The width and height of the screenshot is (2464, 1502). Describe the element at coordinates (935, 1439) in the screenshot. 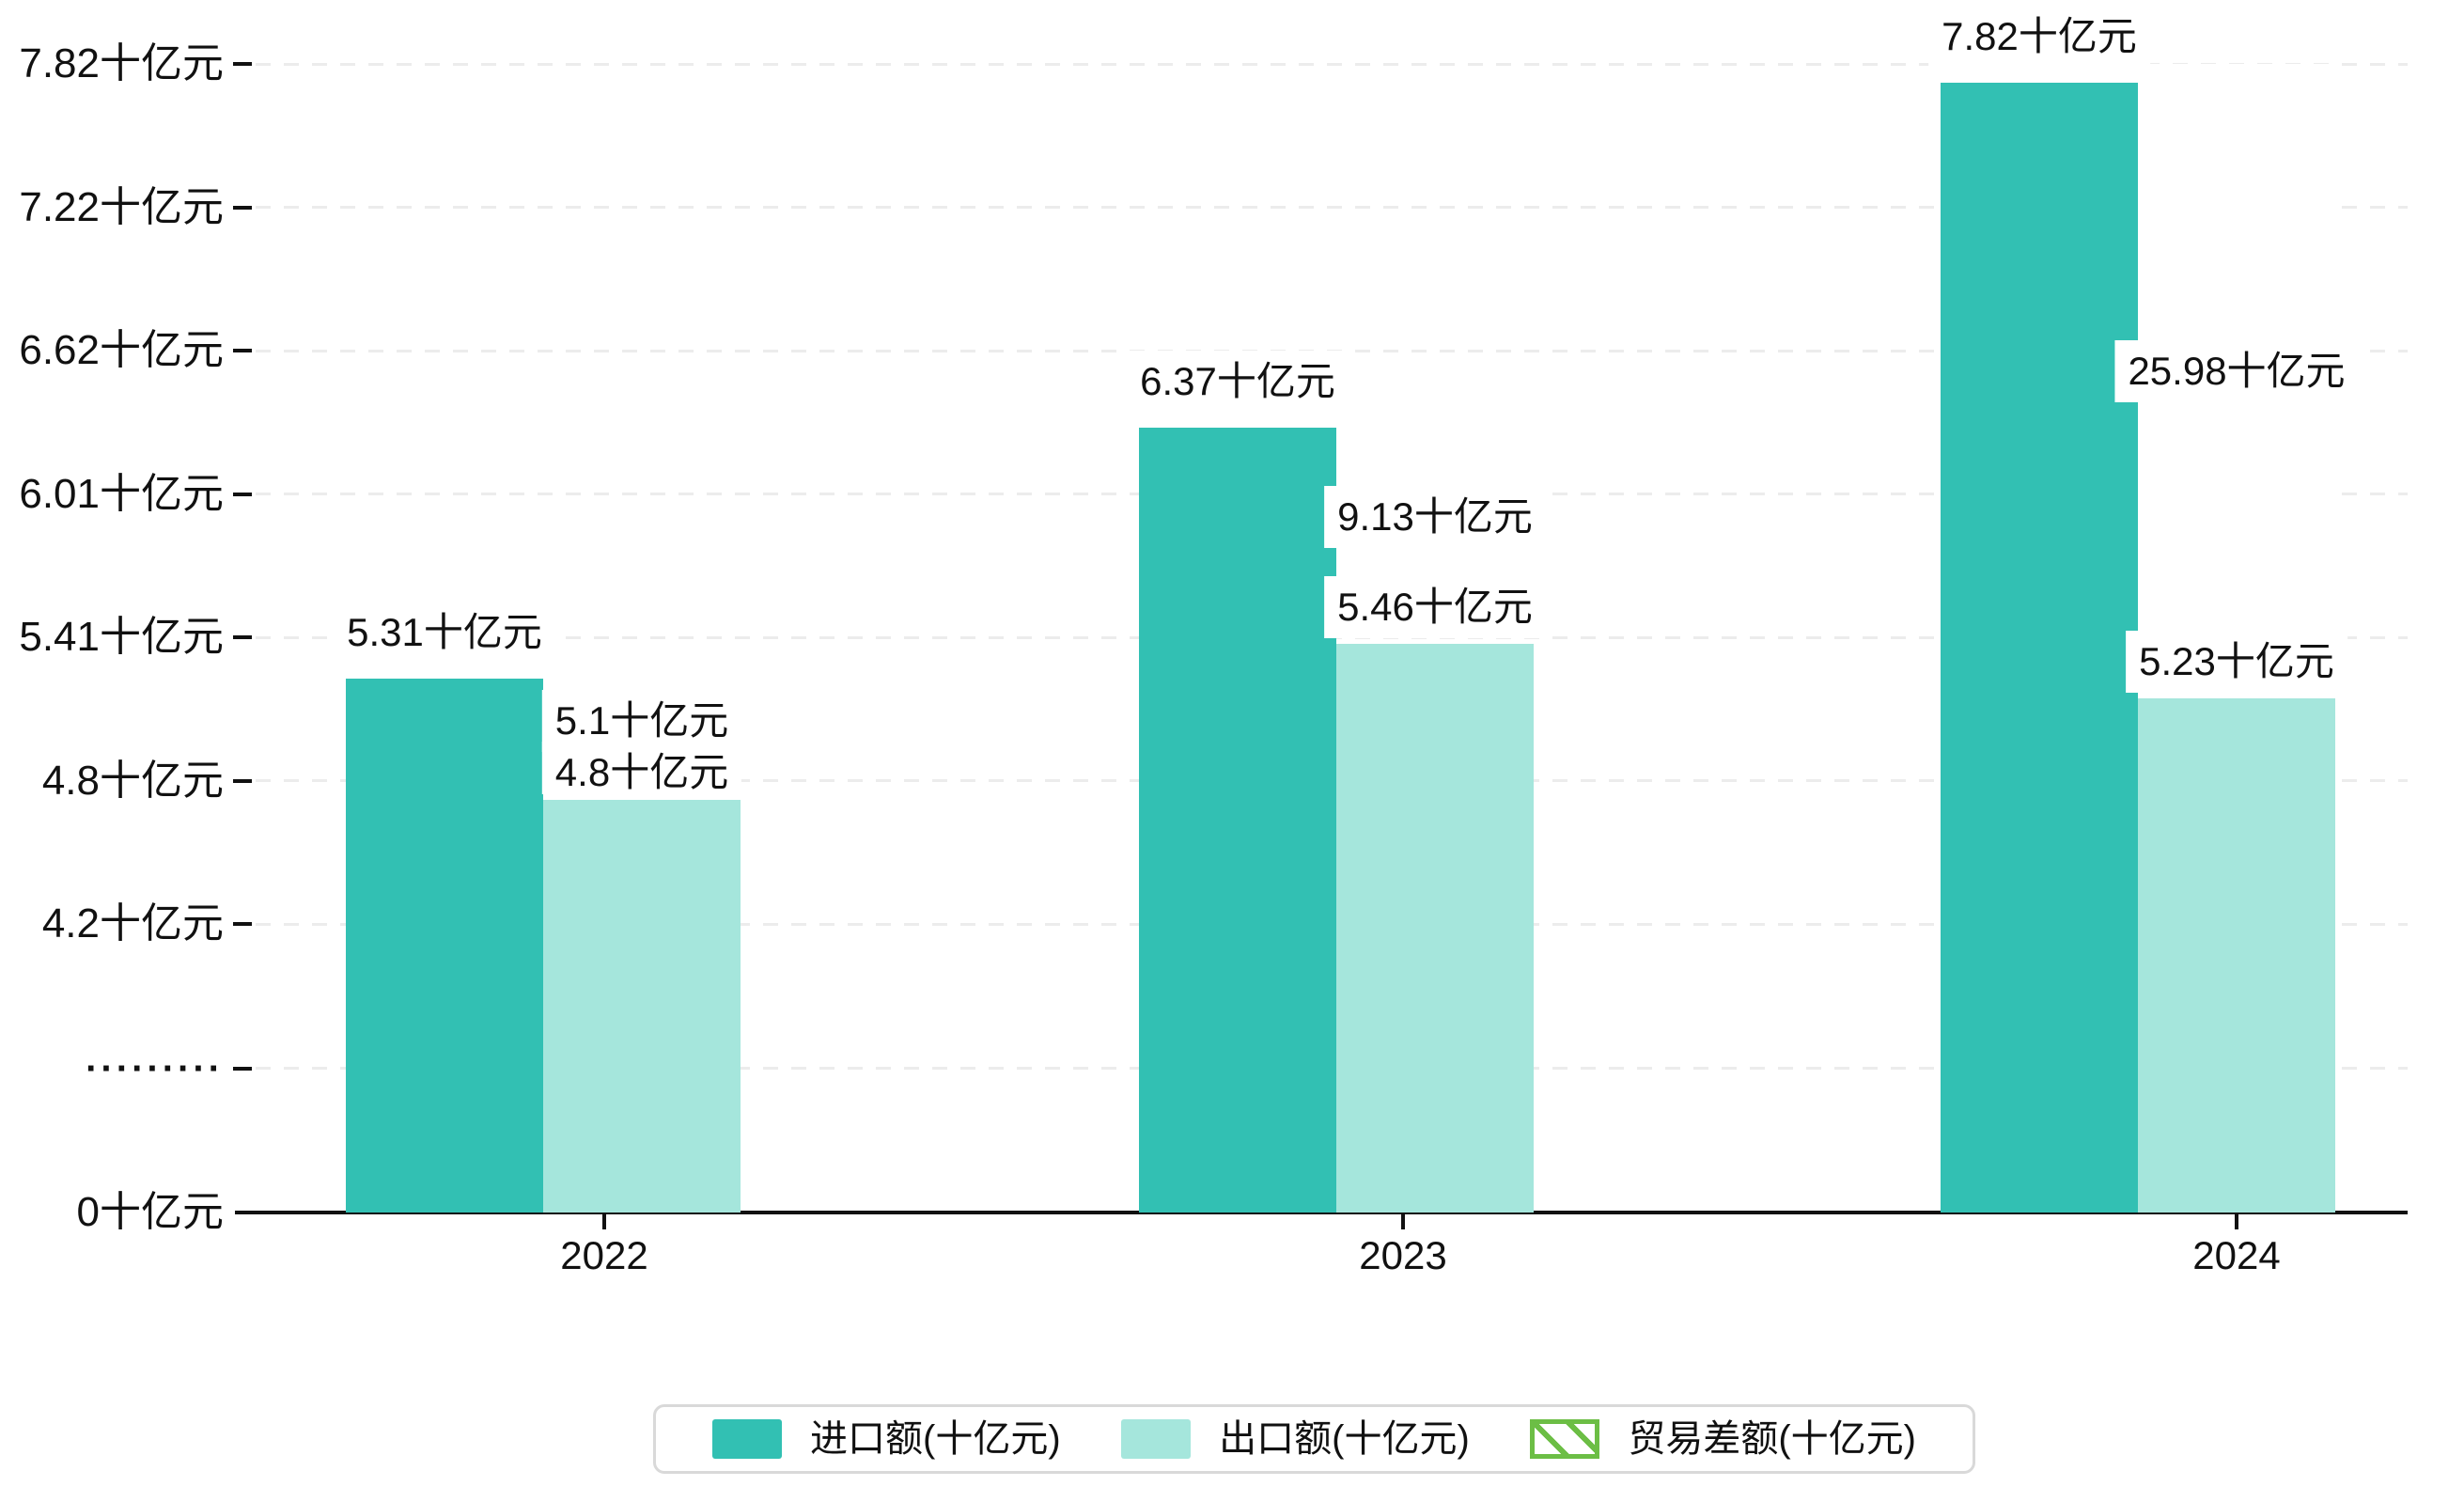

I see `legend-label: 进口额(十亿元)` at that location.